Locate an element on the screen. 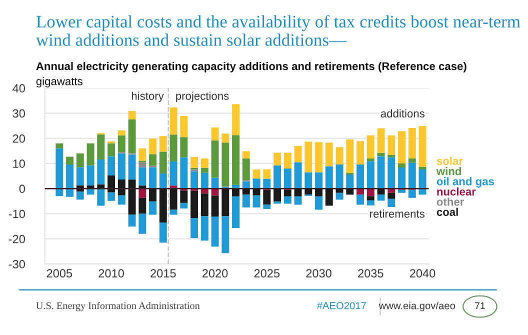 This screenshot has width=528, height=335. annotation: projections is located at coordinates (202, 97).